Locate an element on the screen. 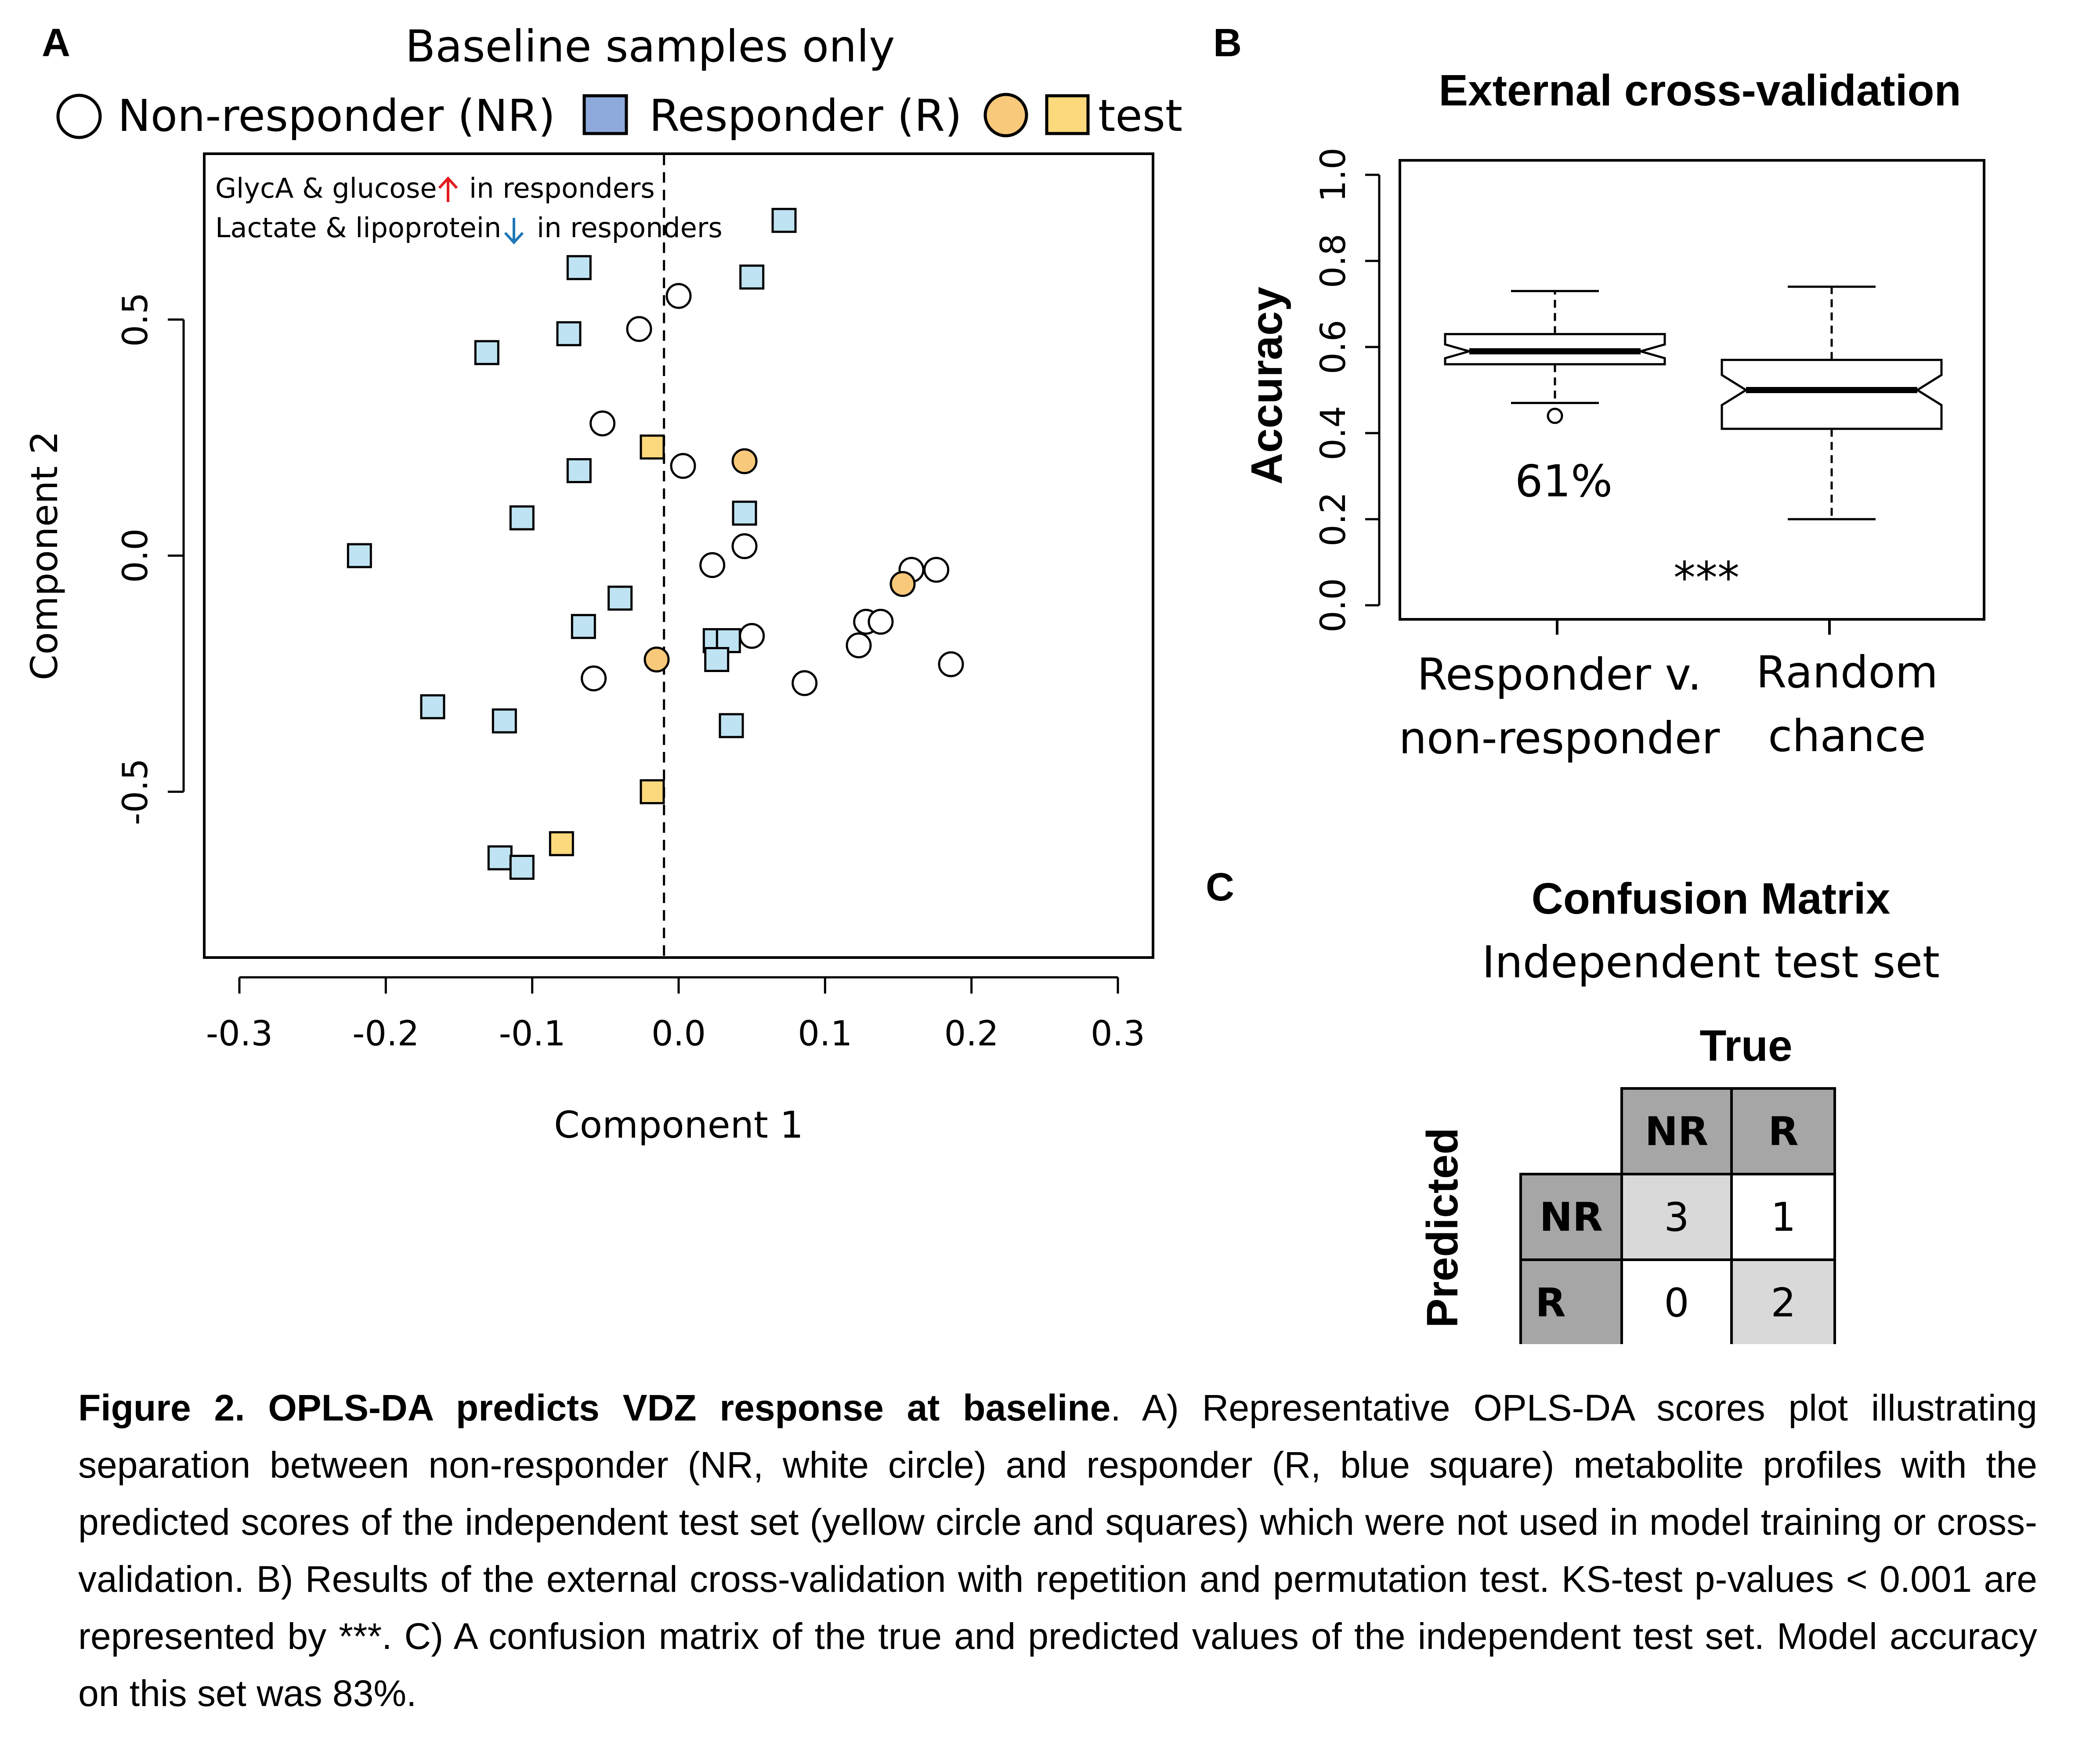 The height and width of the screenshot is (1764, 2075). box-y-tick-label: 0.4 is located at coordinates (1333, 433).